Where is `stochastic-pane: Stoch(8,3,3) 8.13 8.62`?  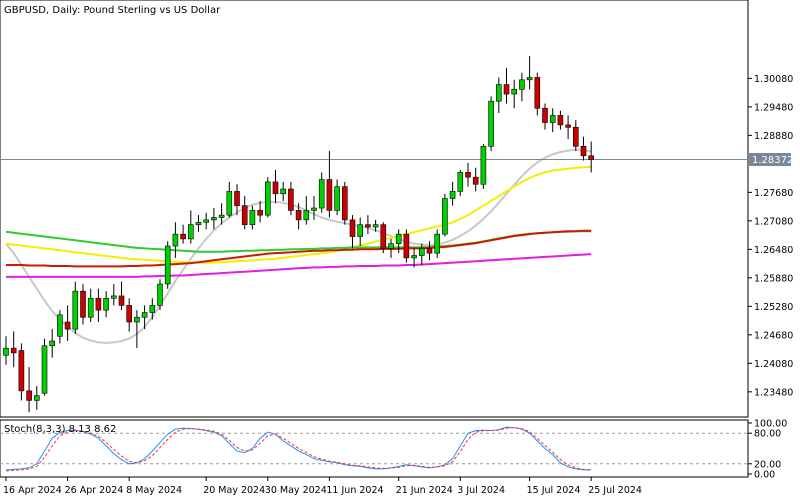
stochastic-pane: Stoch(8,3,3) 8.13 8.62 is located at coordinates (374, 448).